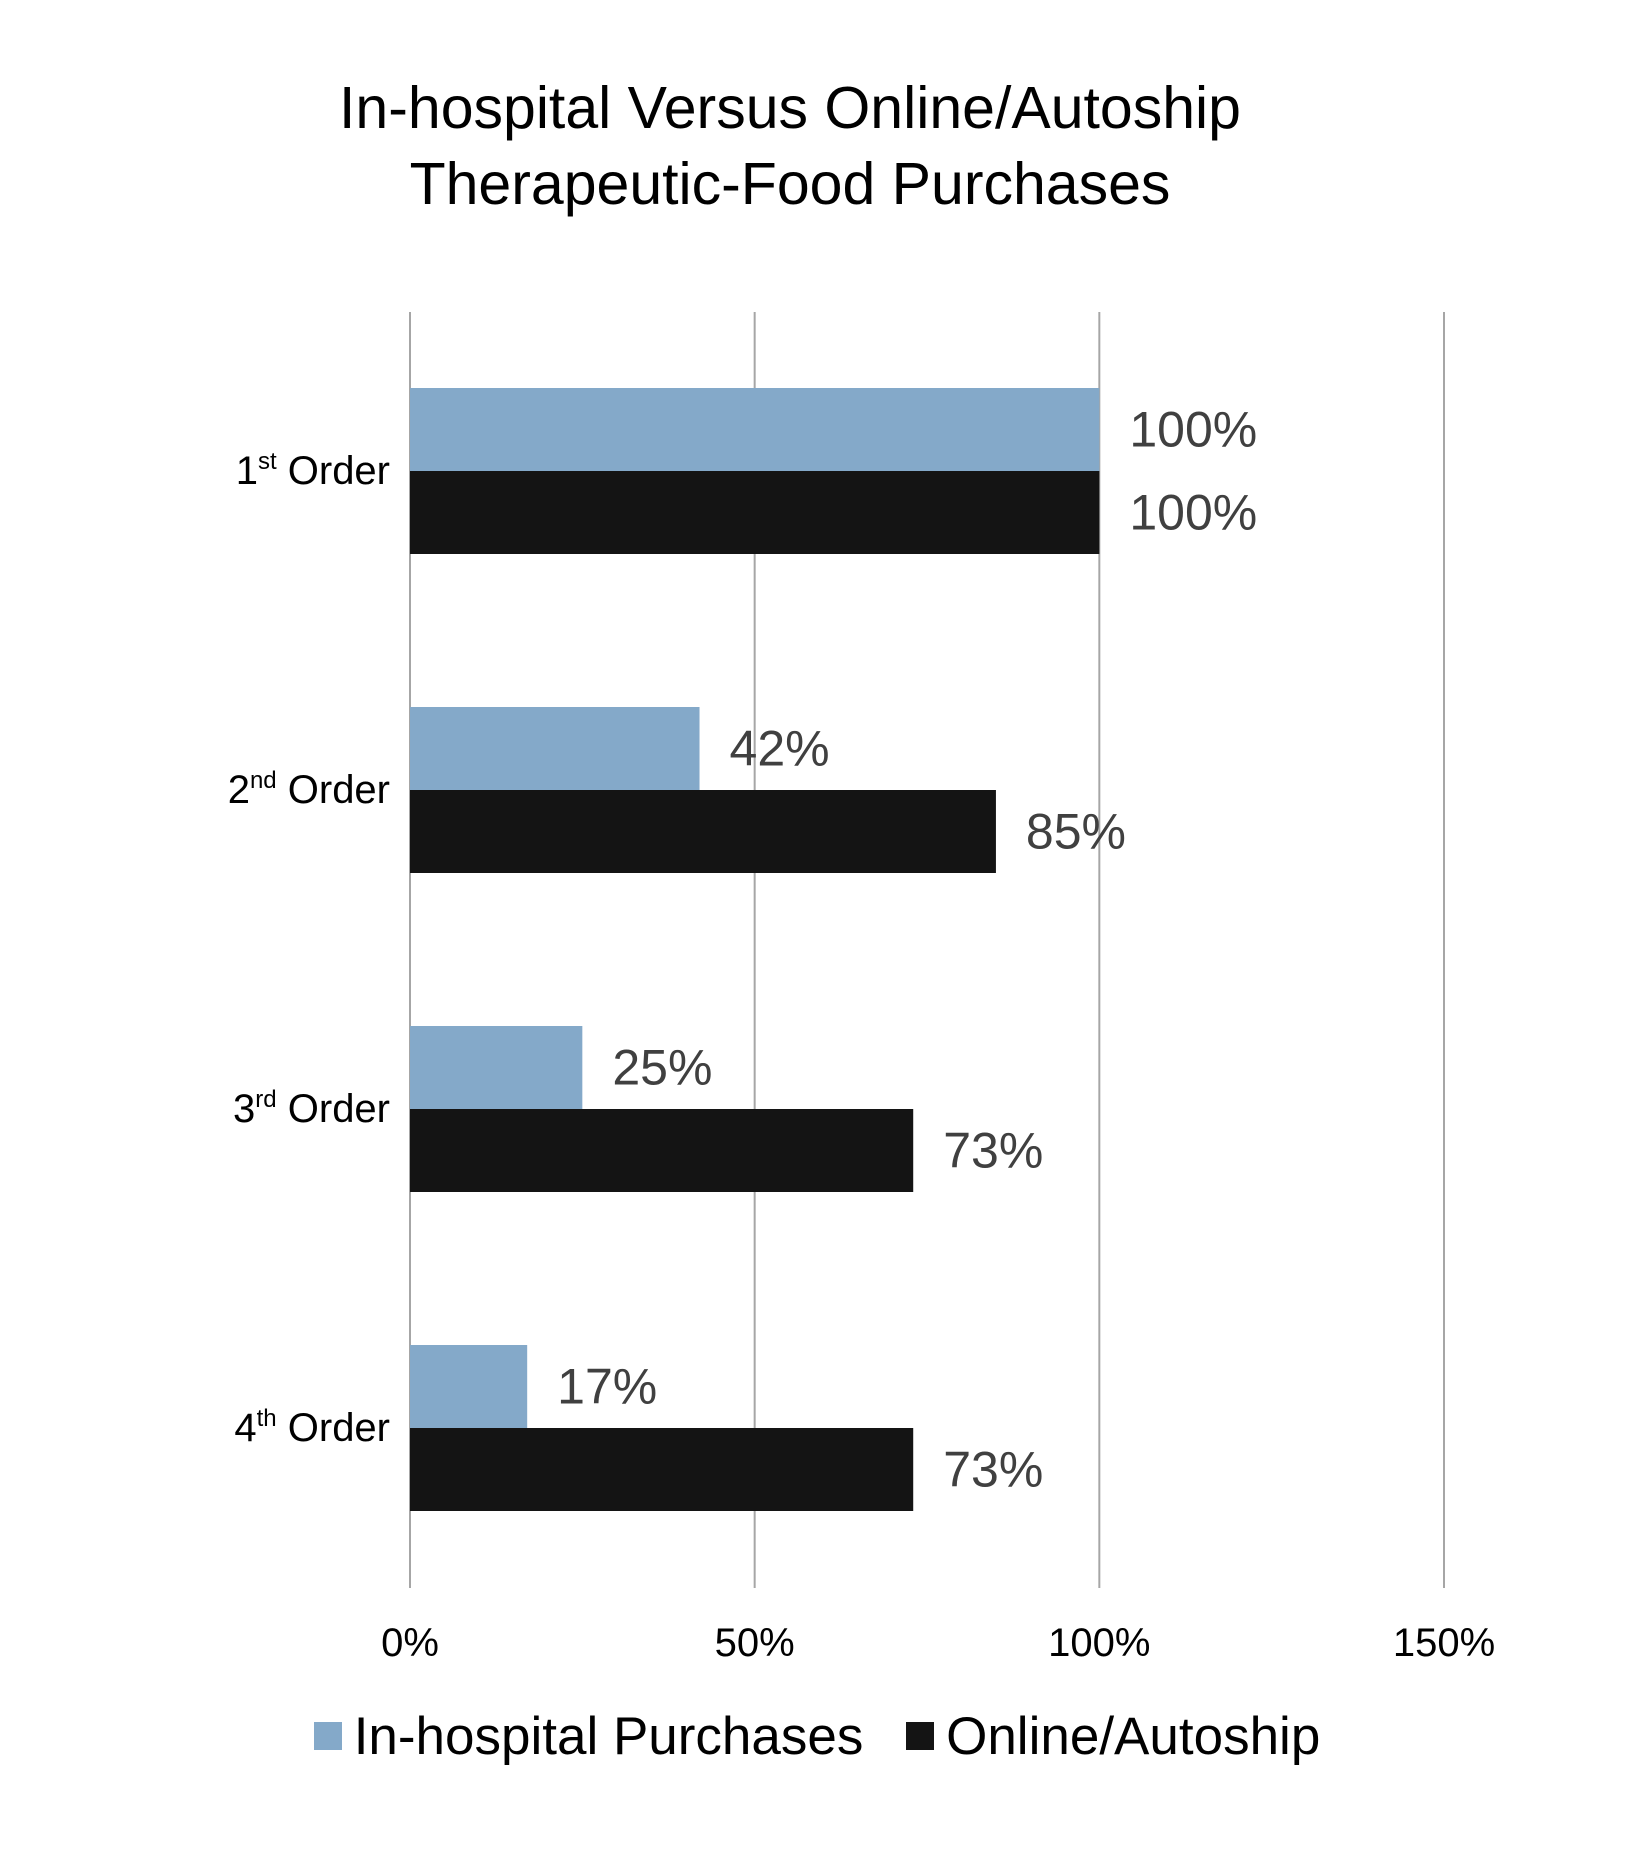 The height and width of the screenshot is (1851, 1634). I want to click on category-number: 1, so click(246, 471).